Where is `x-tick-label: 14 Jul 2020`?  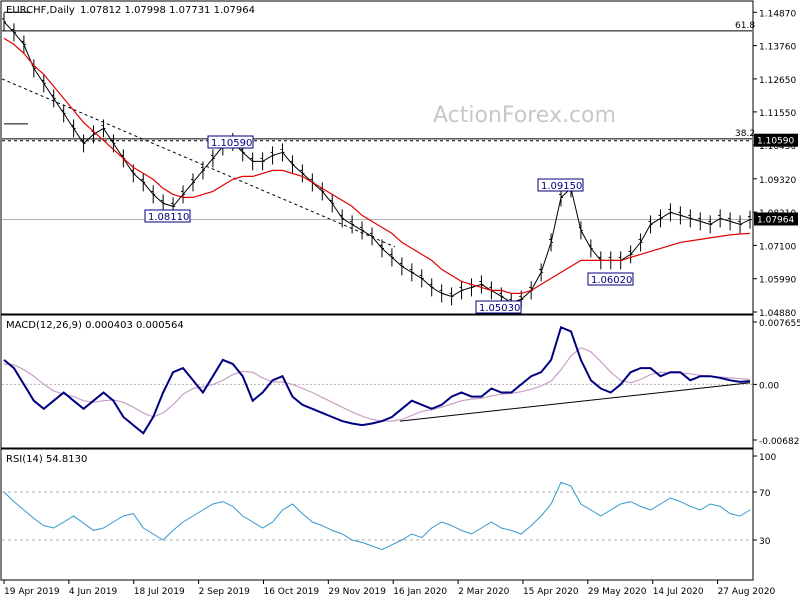 x-tick-label: 14 Jul 2020 is located at coordinates (678, 592).